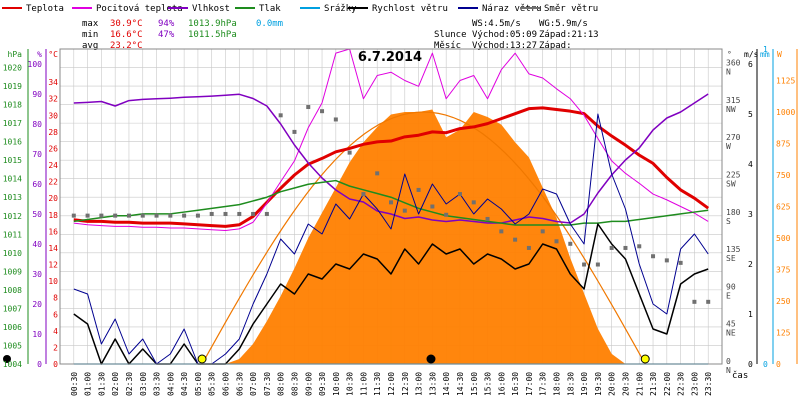 The width and height of the screenshot is (800, 400). Describe the element at coordinates (501, 384) in the screenshot. I see `x-tick-label: 16:00` at that location.